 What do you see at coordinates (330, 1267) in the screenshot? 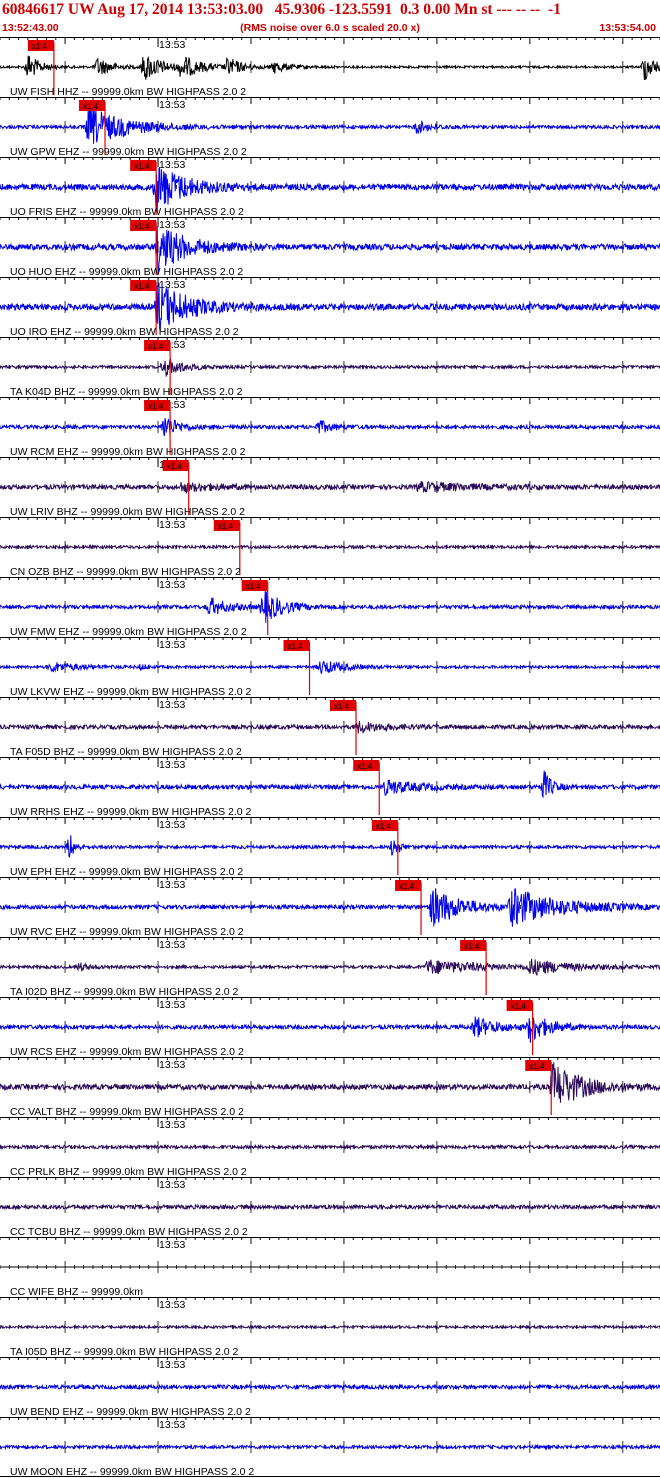
I see `trace-panel: 13:53 CC WIFE BHZ -- 99999.0km` at bounding box center [330, 1267].